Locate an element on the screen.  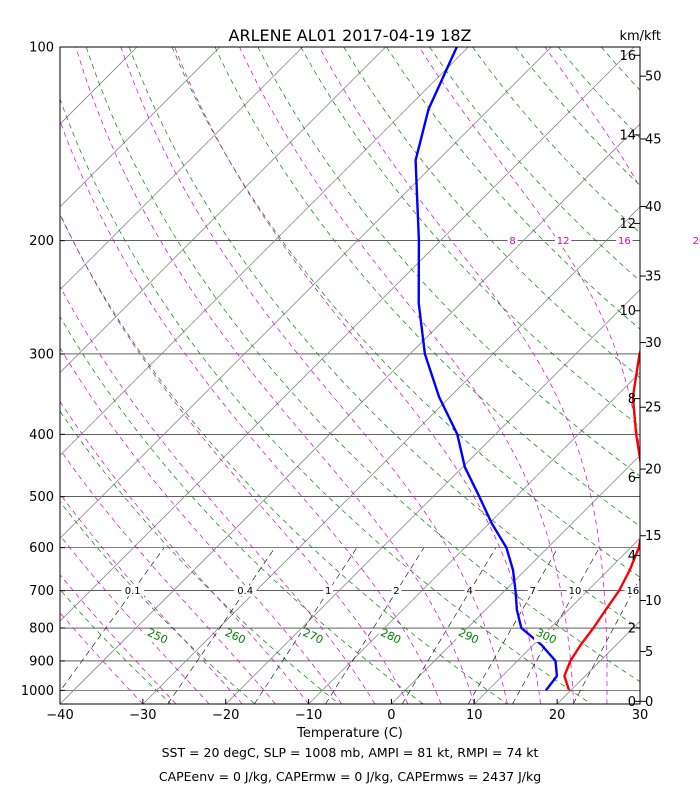
pressure-tick-label: 1000 is located at coordinates (37, 691).